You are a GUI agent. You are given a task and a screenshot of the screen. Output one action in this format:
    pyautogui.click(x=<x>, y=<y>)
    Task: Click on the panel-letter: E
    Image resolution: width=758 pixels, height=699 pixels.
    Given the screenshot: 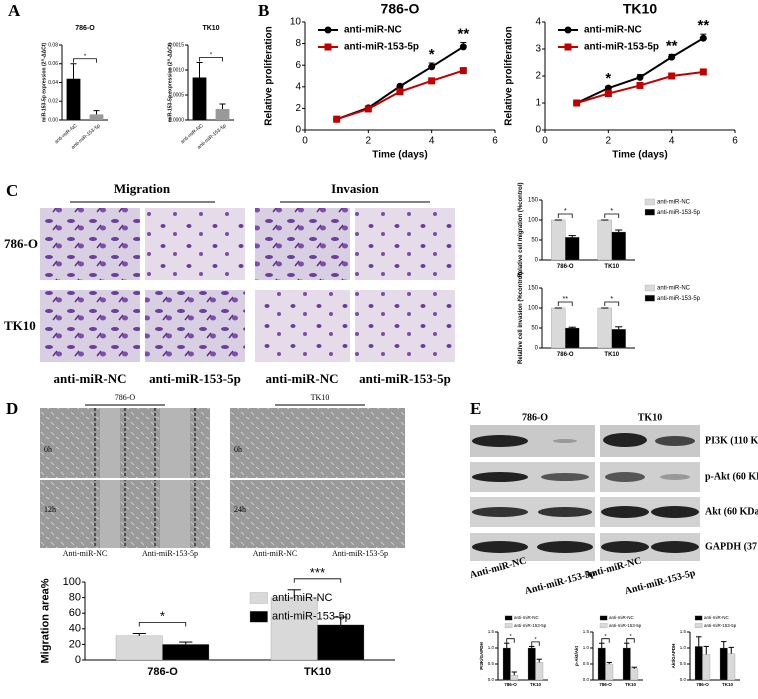 What is the action you would take?
    pyautogui.click(x=475, y=408)
    